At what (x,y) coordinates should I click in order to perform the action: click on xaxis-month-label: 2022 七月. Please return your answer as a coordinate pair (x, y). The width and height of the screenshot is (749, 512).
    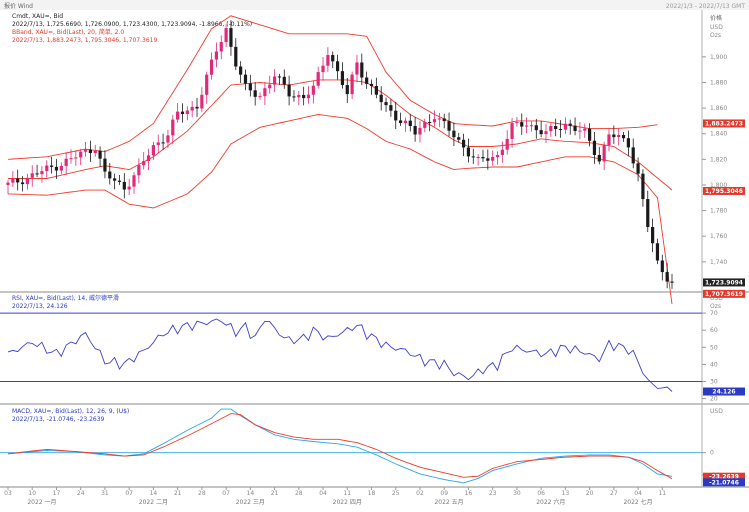
    Looking at the image, I should click on (637, 502).